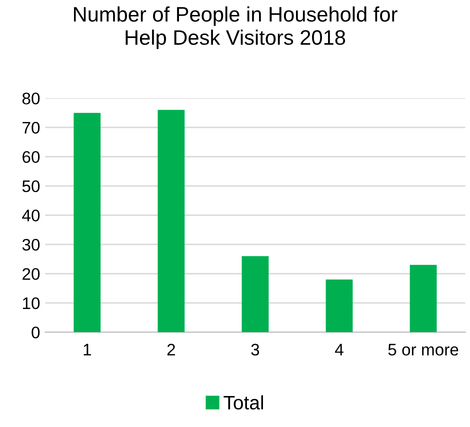 The image size is (470, 427). I want to click on x-tick-label: 3, so click(255, 350).